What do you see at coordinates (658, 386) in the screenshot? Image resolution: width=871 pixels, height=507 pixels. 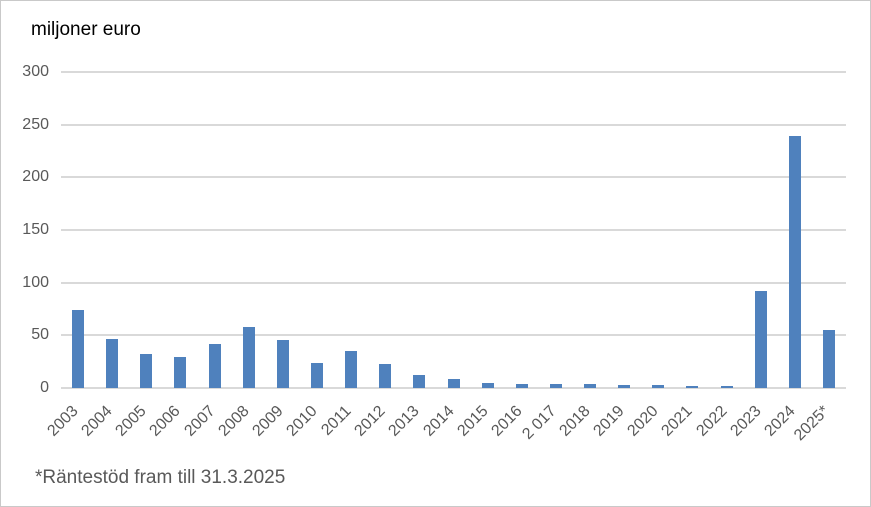 I see `bar-2020` at bounding box center [658, 386].